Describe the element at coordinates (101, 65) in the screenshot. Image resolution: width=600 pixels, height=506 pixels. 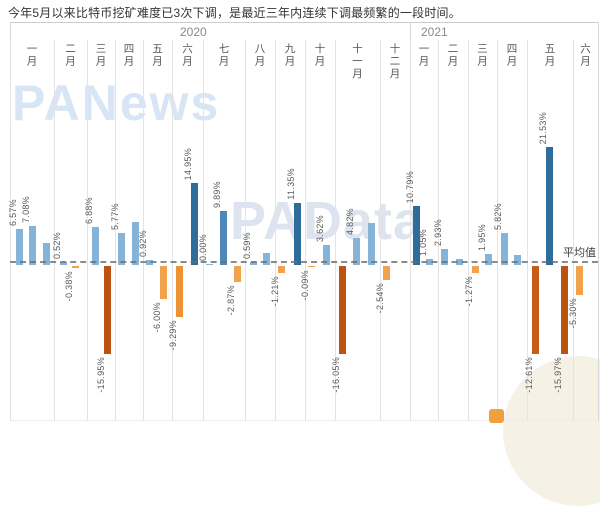
I see `month-label: 三月` at that location.